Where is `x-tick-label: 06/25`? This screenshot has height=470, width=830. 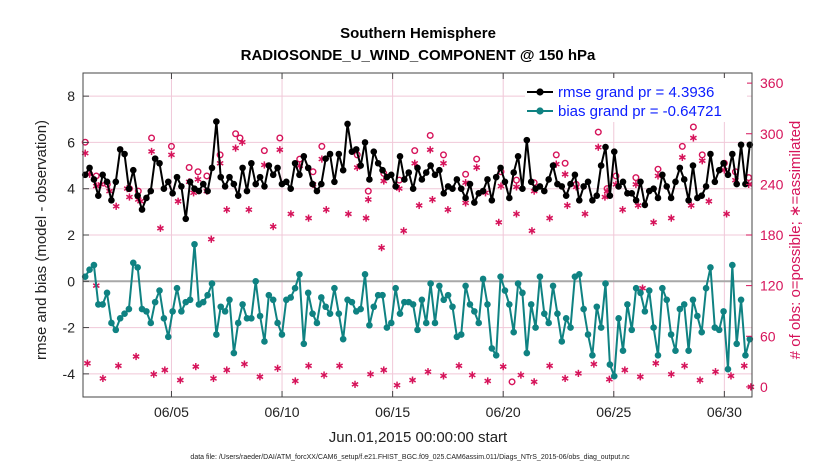
x-tick-label: 06/25 is located at coordinates (613, 412).